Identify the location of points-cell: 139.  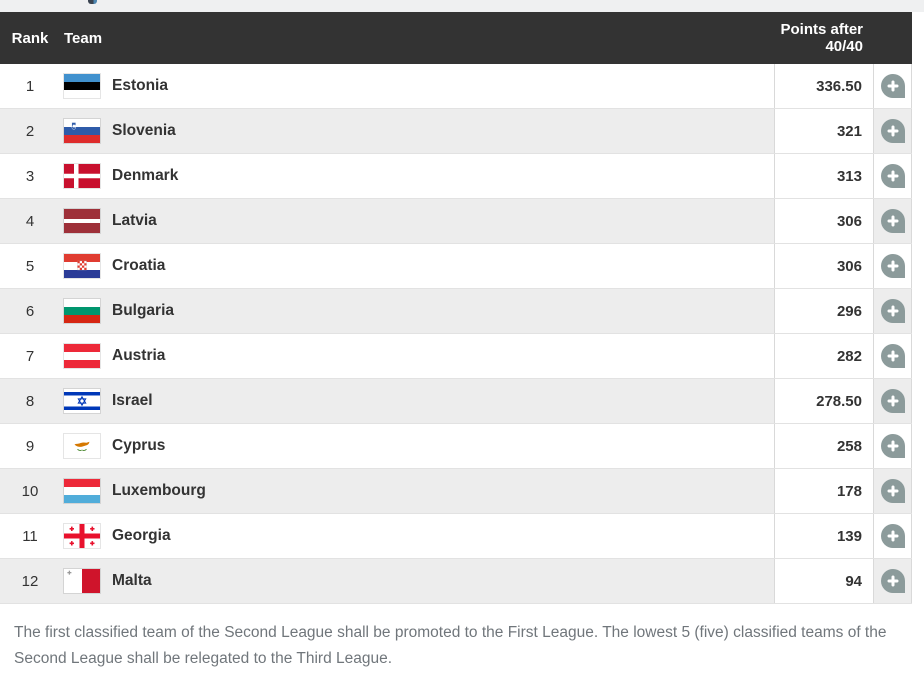
(824, 536).